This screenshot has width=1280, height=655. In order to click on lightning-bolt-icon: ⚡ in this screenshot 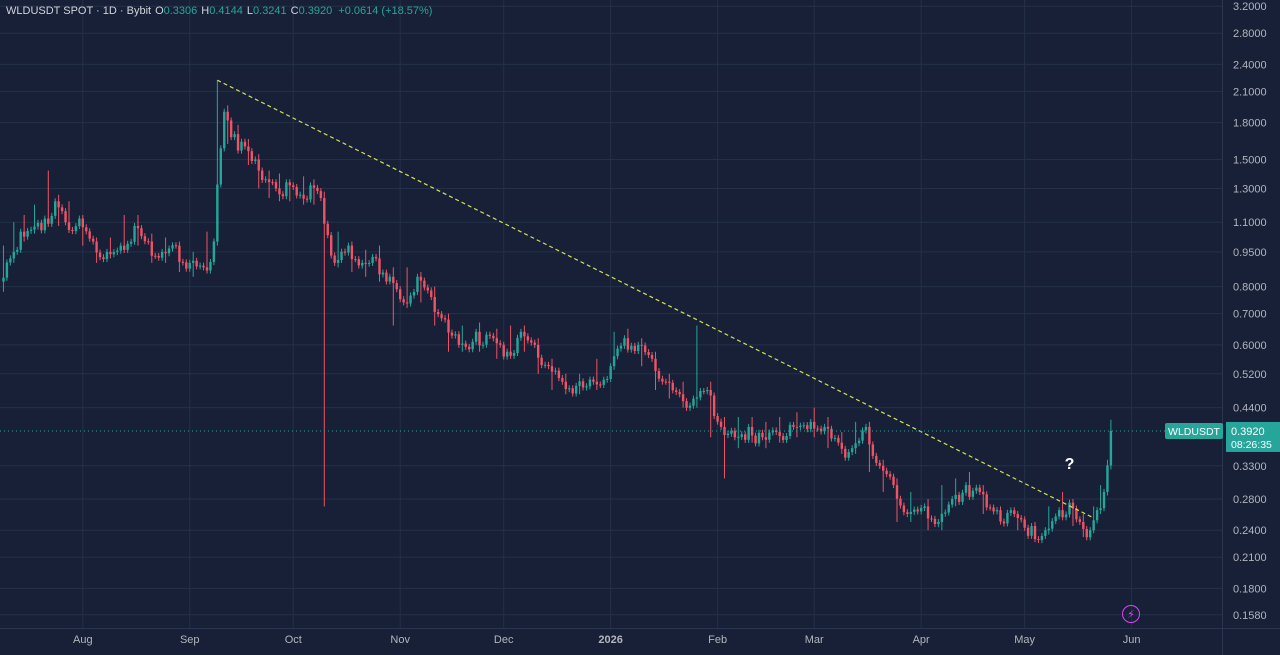, I will do `click(1131, 614)`.